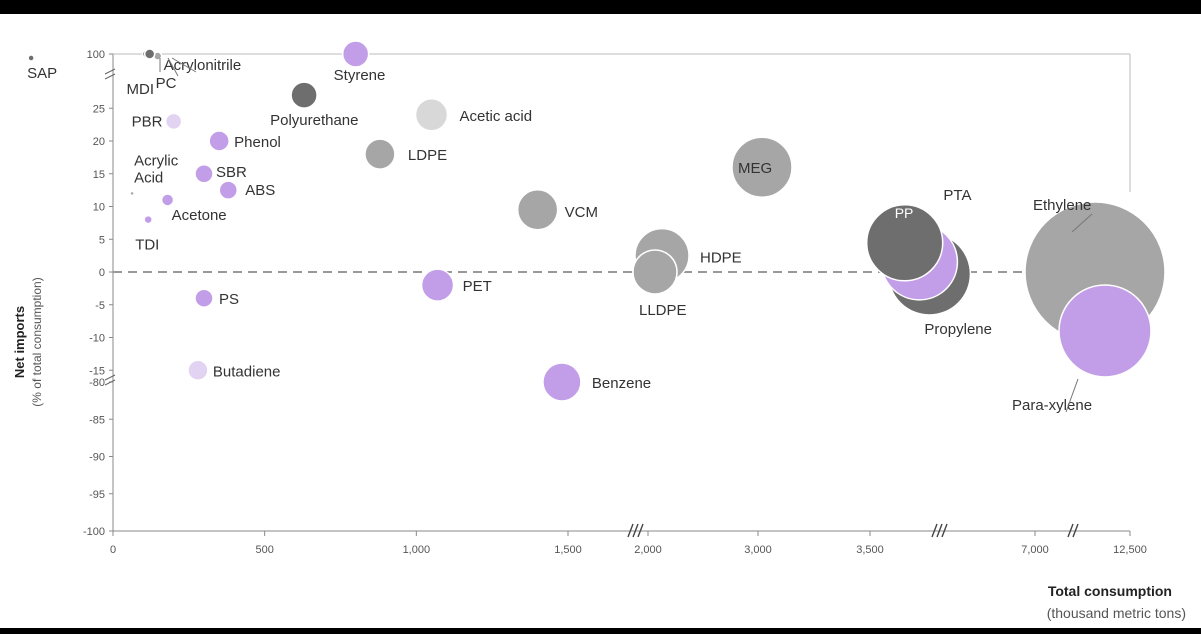 The height and width of the screenshot is (634, 1201). Describe the element at coordinates (568, 550) in the screenshot. I see `x-tick-label: 1,500` at that location.